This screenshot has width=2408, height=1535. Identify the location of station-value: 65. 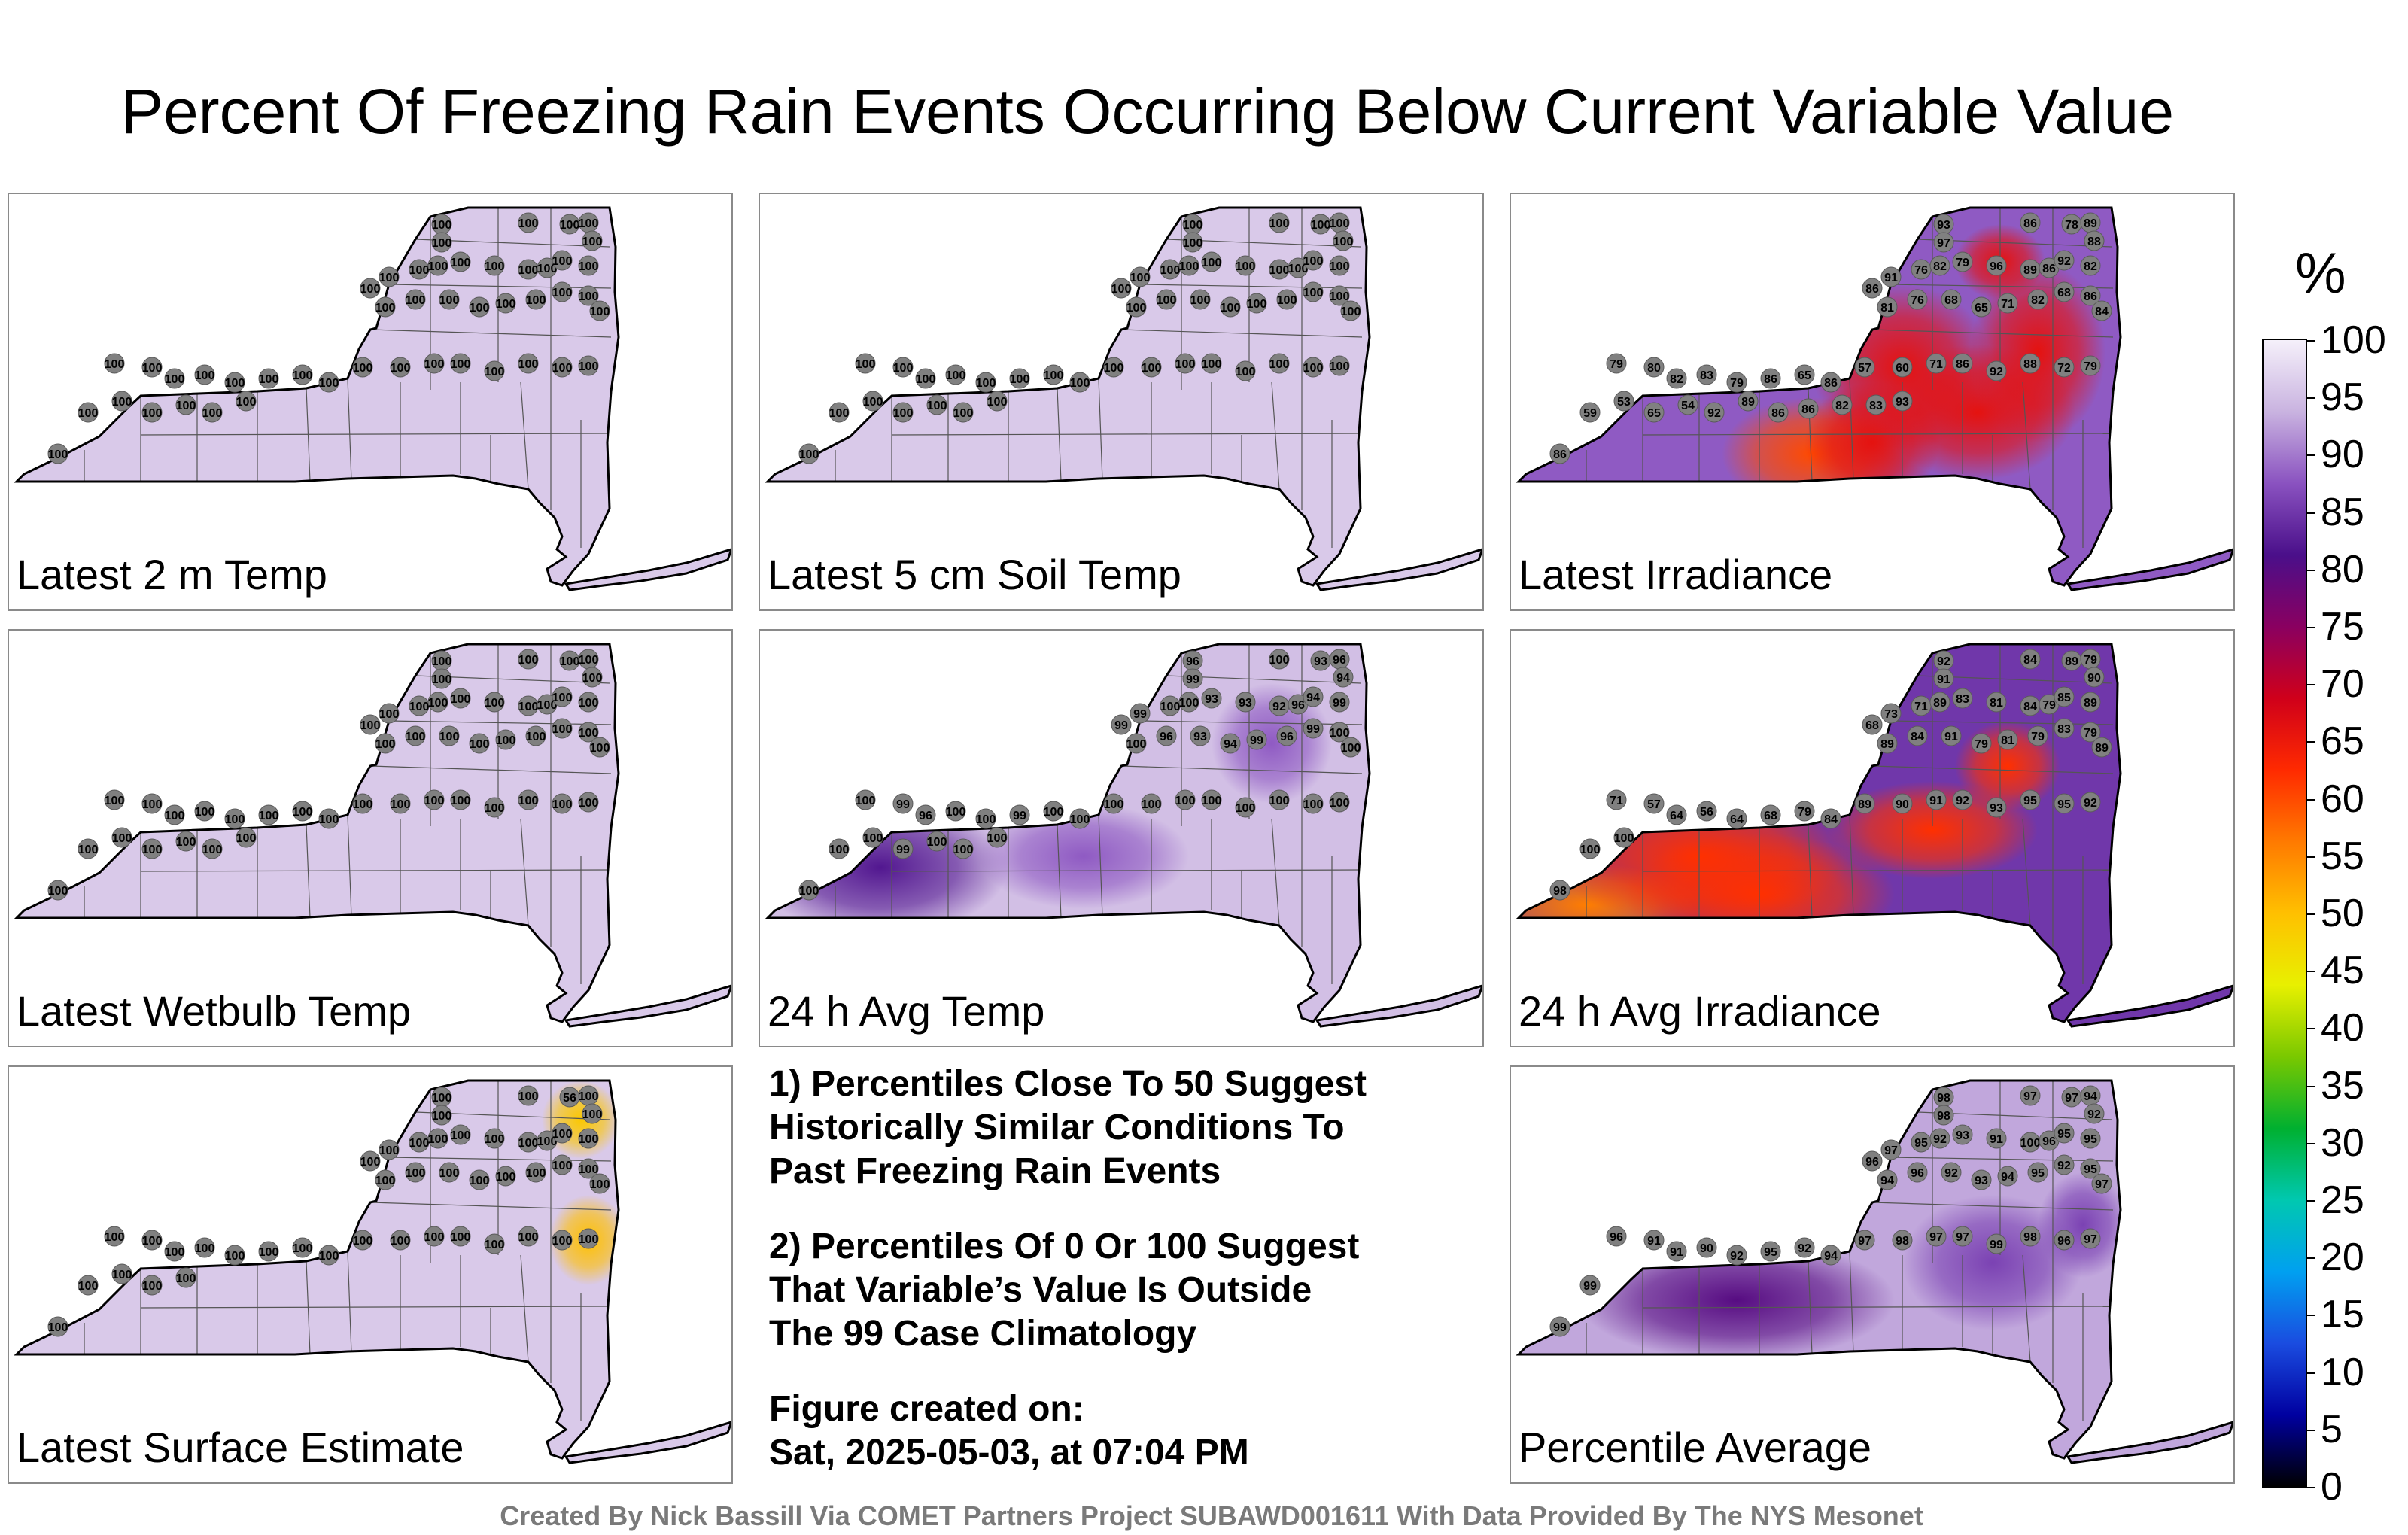
(1981, 308).